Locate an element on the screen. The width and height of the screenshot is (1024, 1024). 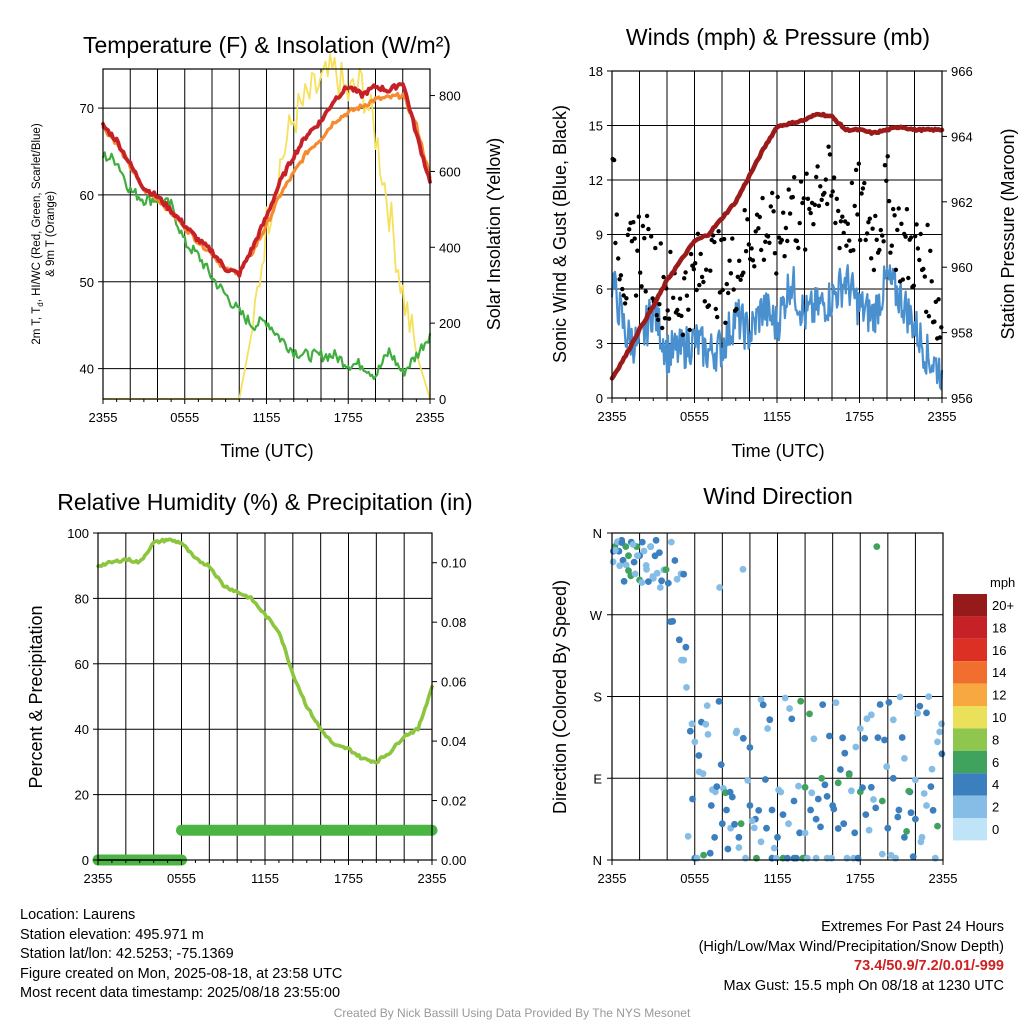
xtick-label: 1155 is located at coordinates (778, 878).